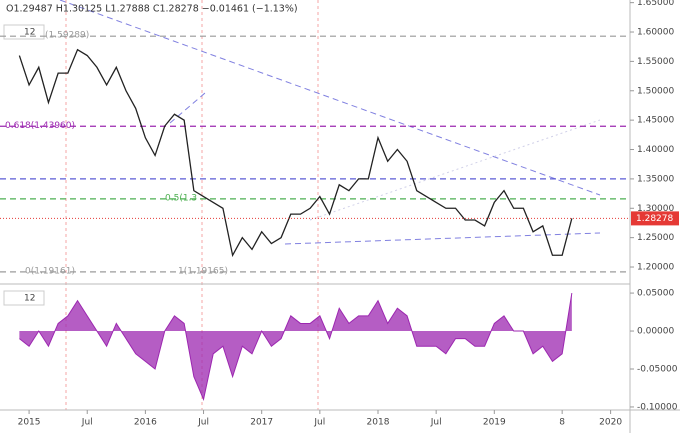 The height and width of the screenshot is (437, 680). What do you see at coordinates (203, 271) in the screenshot?
I see `level-label: 1(1.19165)` at bounding box center [203, 271].